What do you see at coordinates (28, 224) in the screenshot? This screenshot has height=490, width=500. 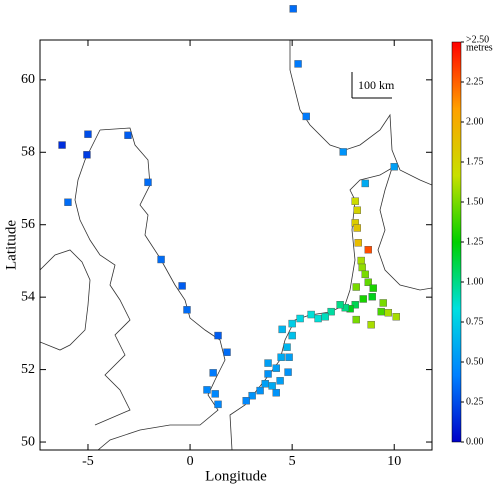 I see `y-tick-label: 56` at bounding box center [28, 224].